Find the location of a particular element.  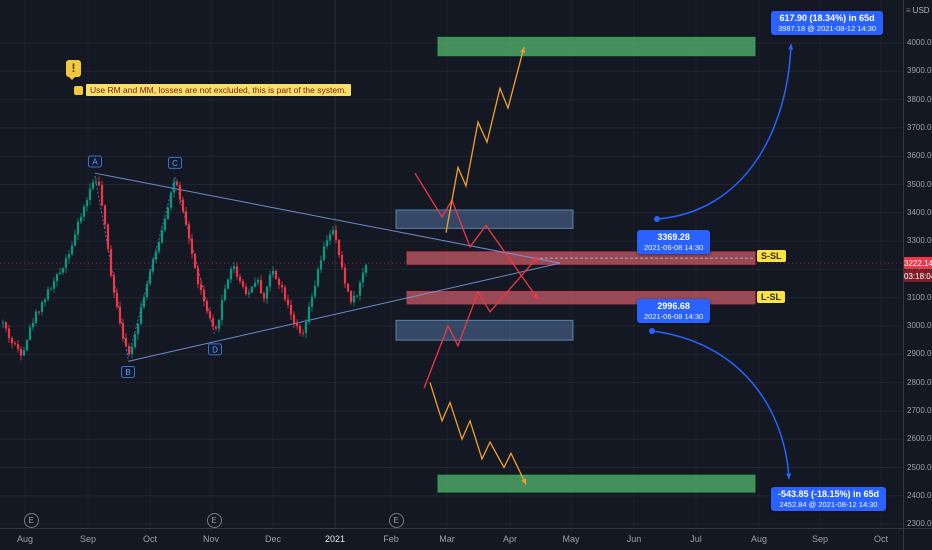

long-stoploss-label: L-SL is located at coordinates (771, 297).